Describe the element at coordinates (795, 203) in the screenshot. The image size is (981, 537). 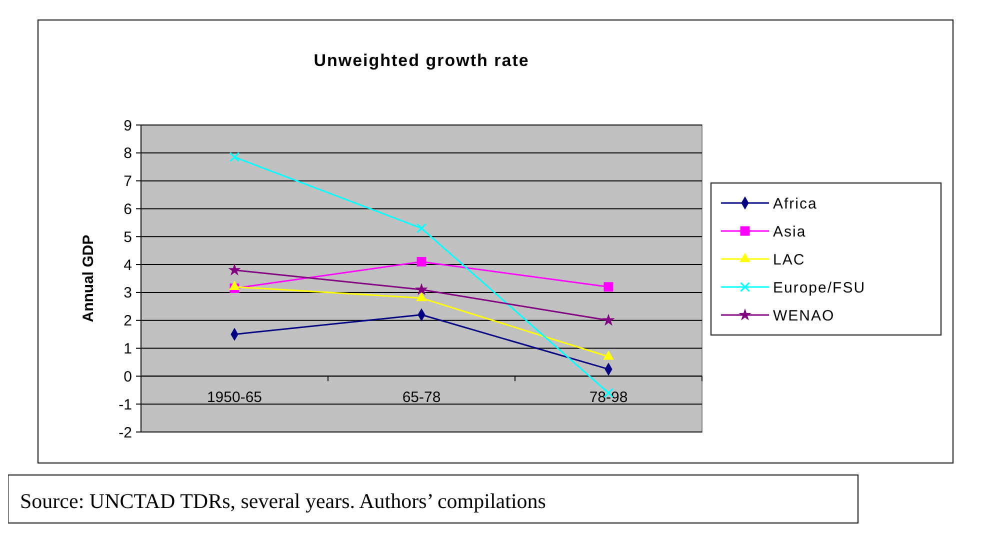
I see `legend-label: Africa` at that location.